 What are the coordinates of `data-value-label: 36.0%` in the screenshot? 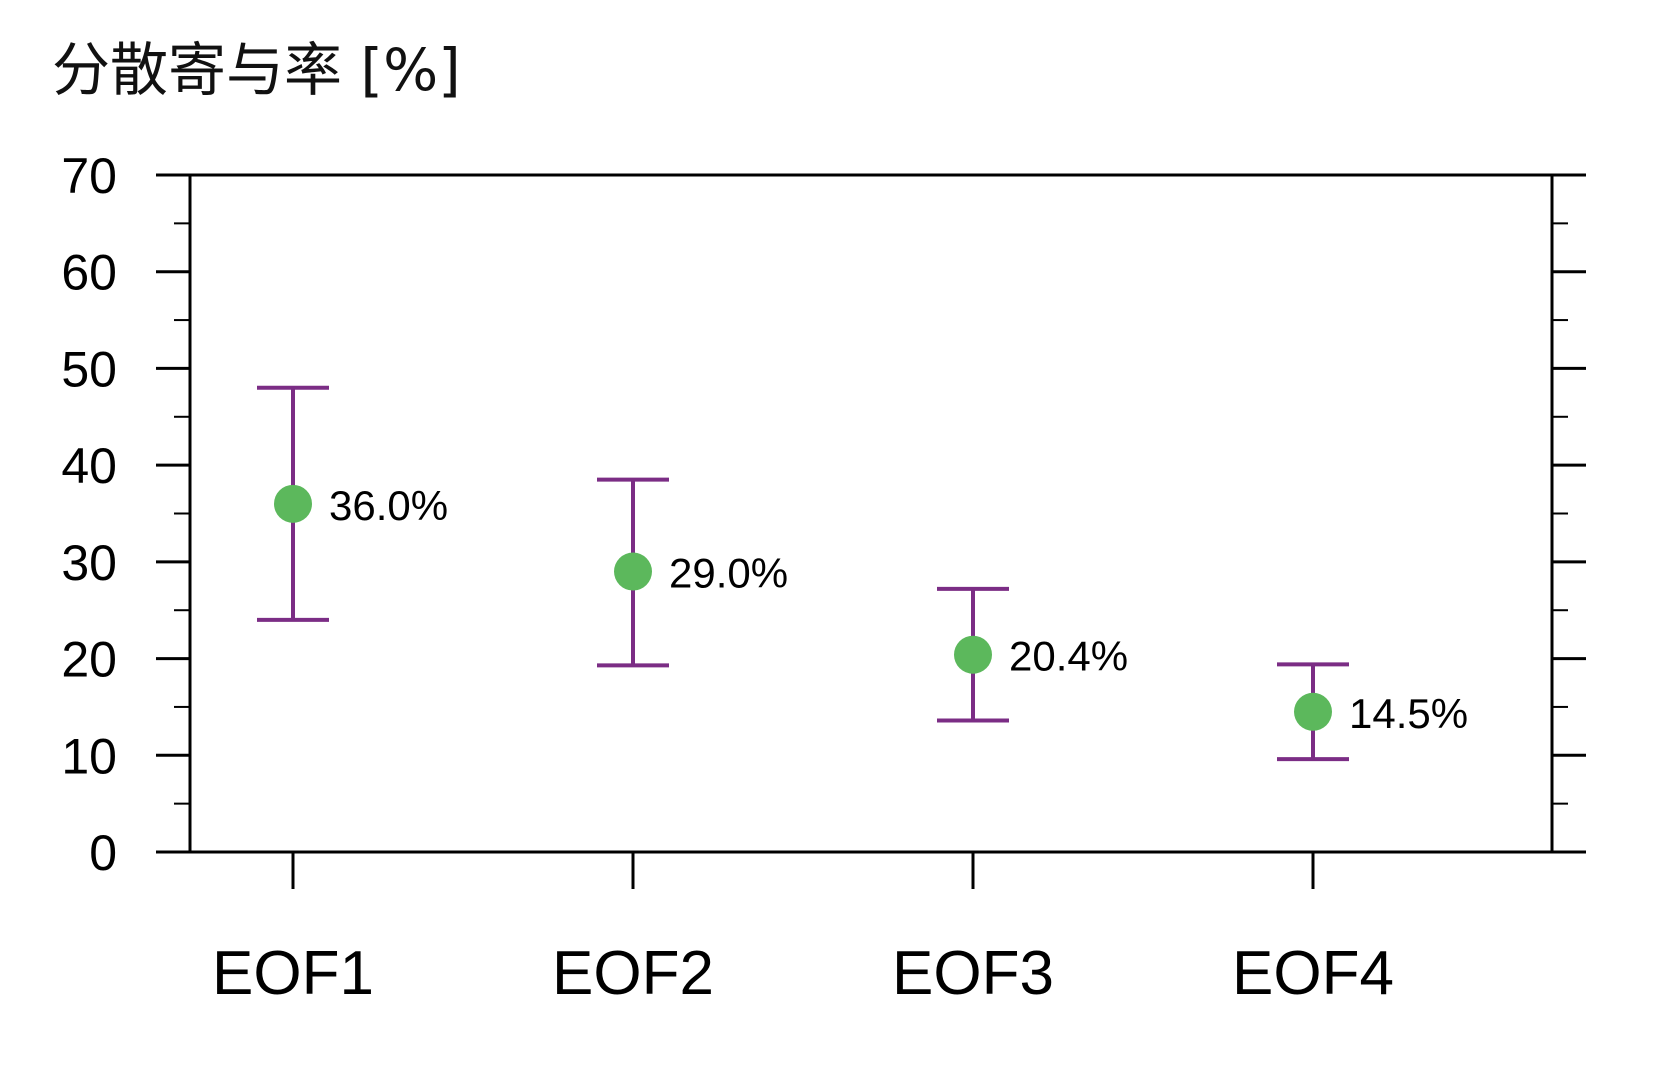 It's located at (388, 505).